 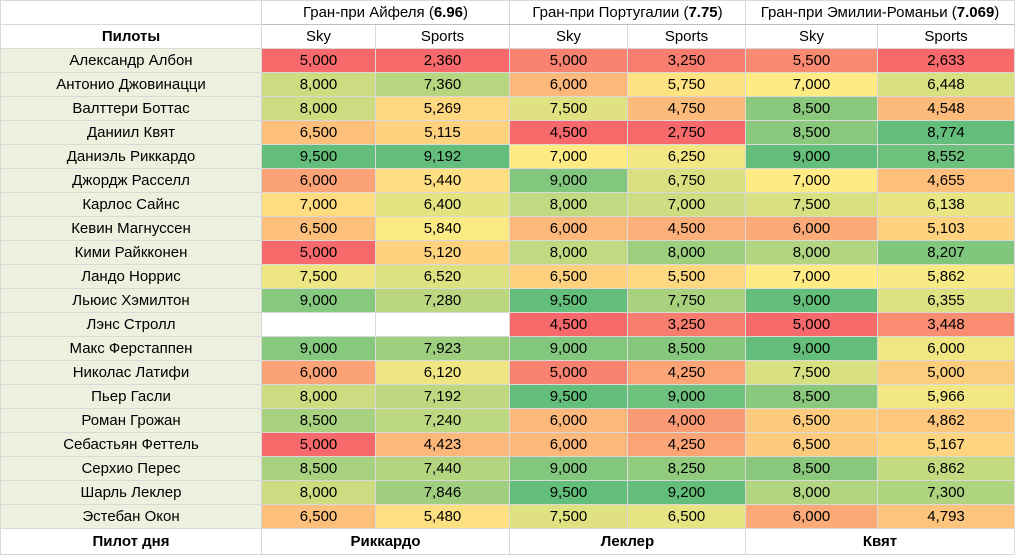 I want to click on score-cell-sports: 5,440, so click(x=442, y=180).